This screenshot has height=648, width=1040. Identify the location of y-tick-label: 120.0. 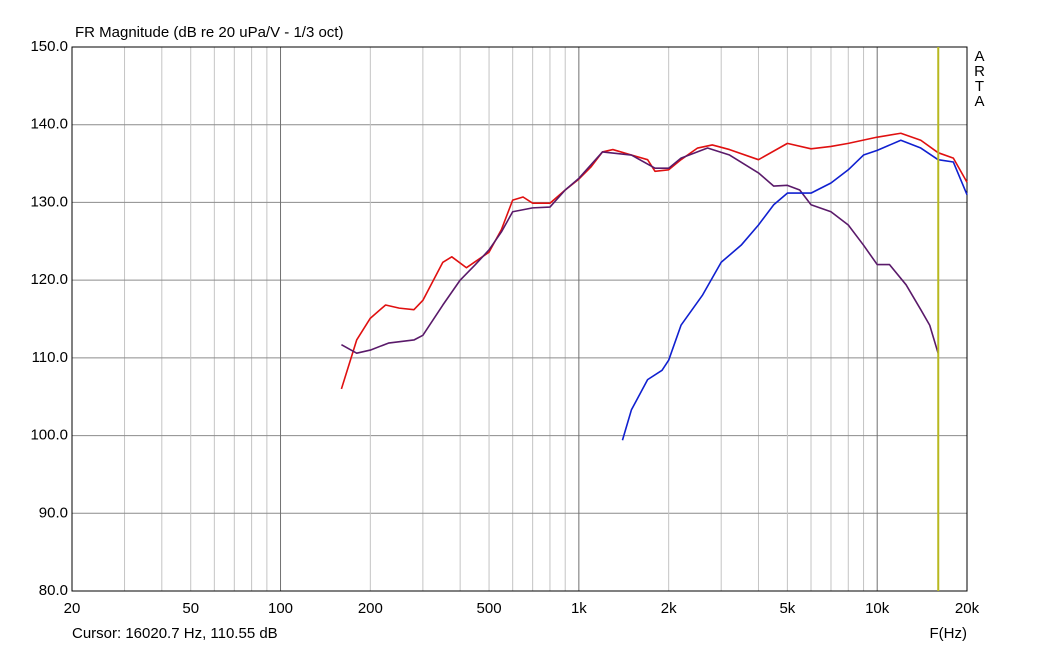
(49, 279).